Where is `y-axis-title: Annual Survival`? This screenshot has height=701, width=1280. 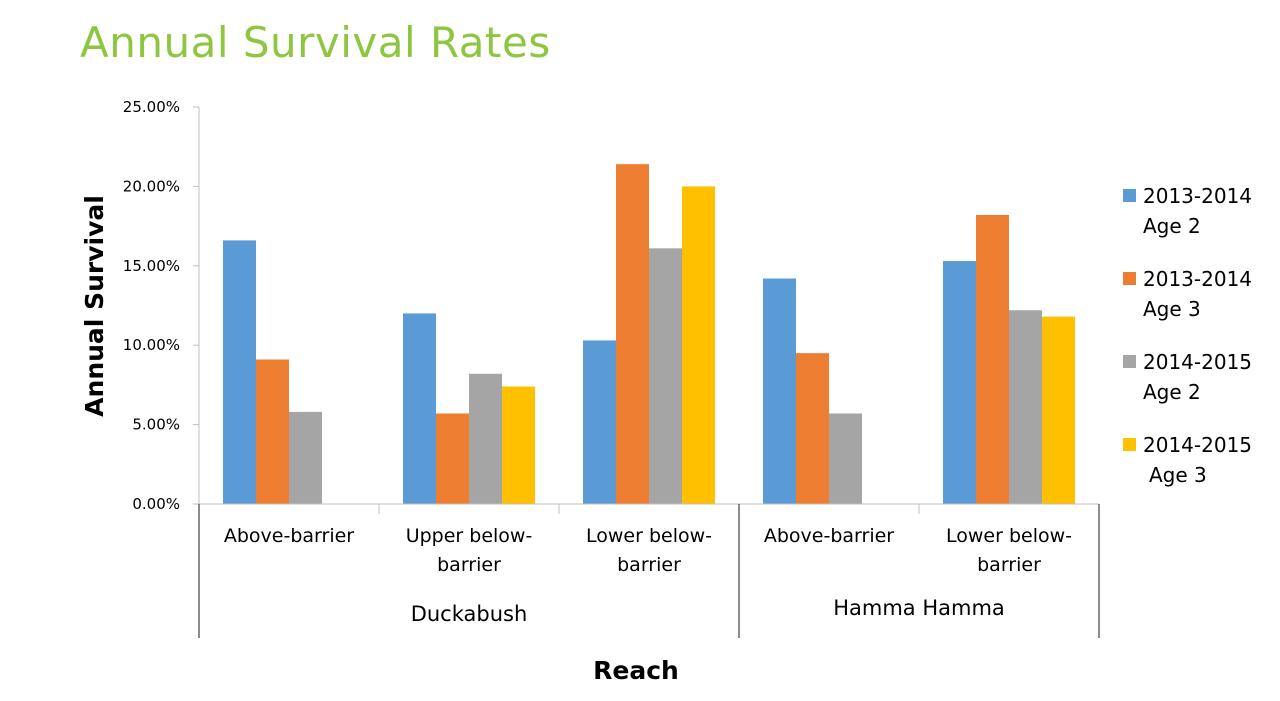 y-axis-title: Annual Survival is located at coordinates (94, 306).